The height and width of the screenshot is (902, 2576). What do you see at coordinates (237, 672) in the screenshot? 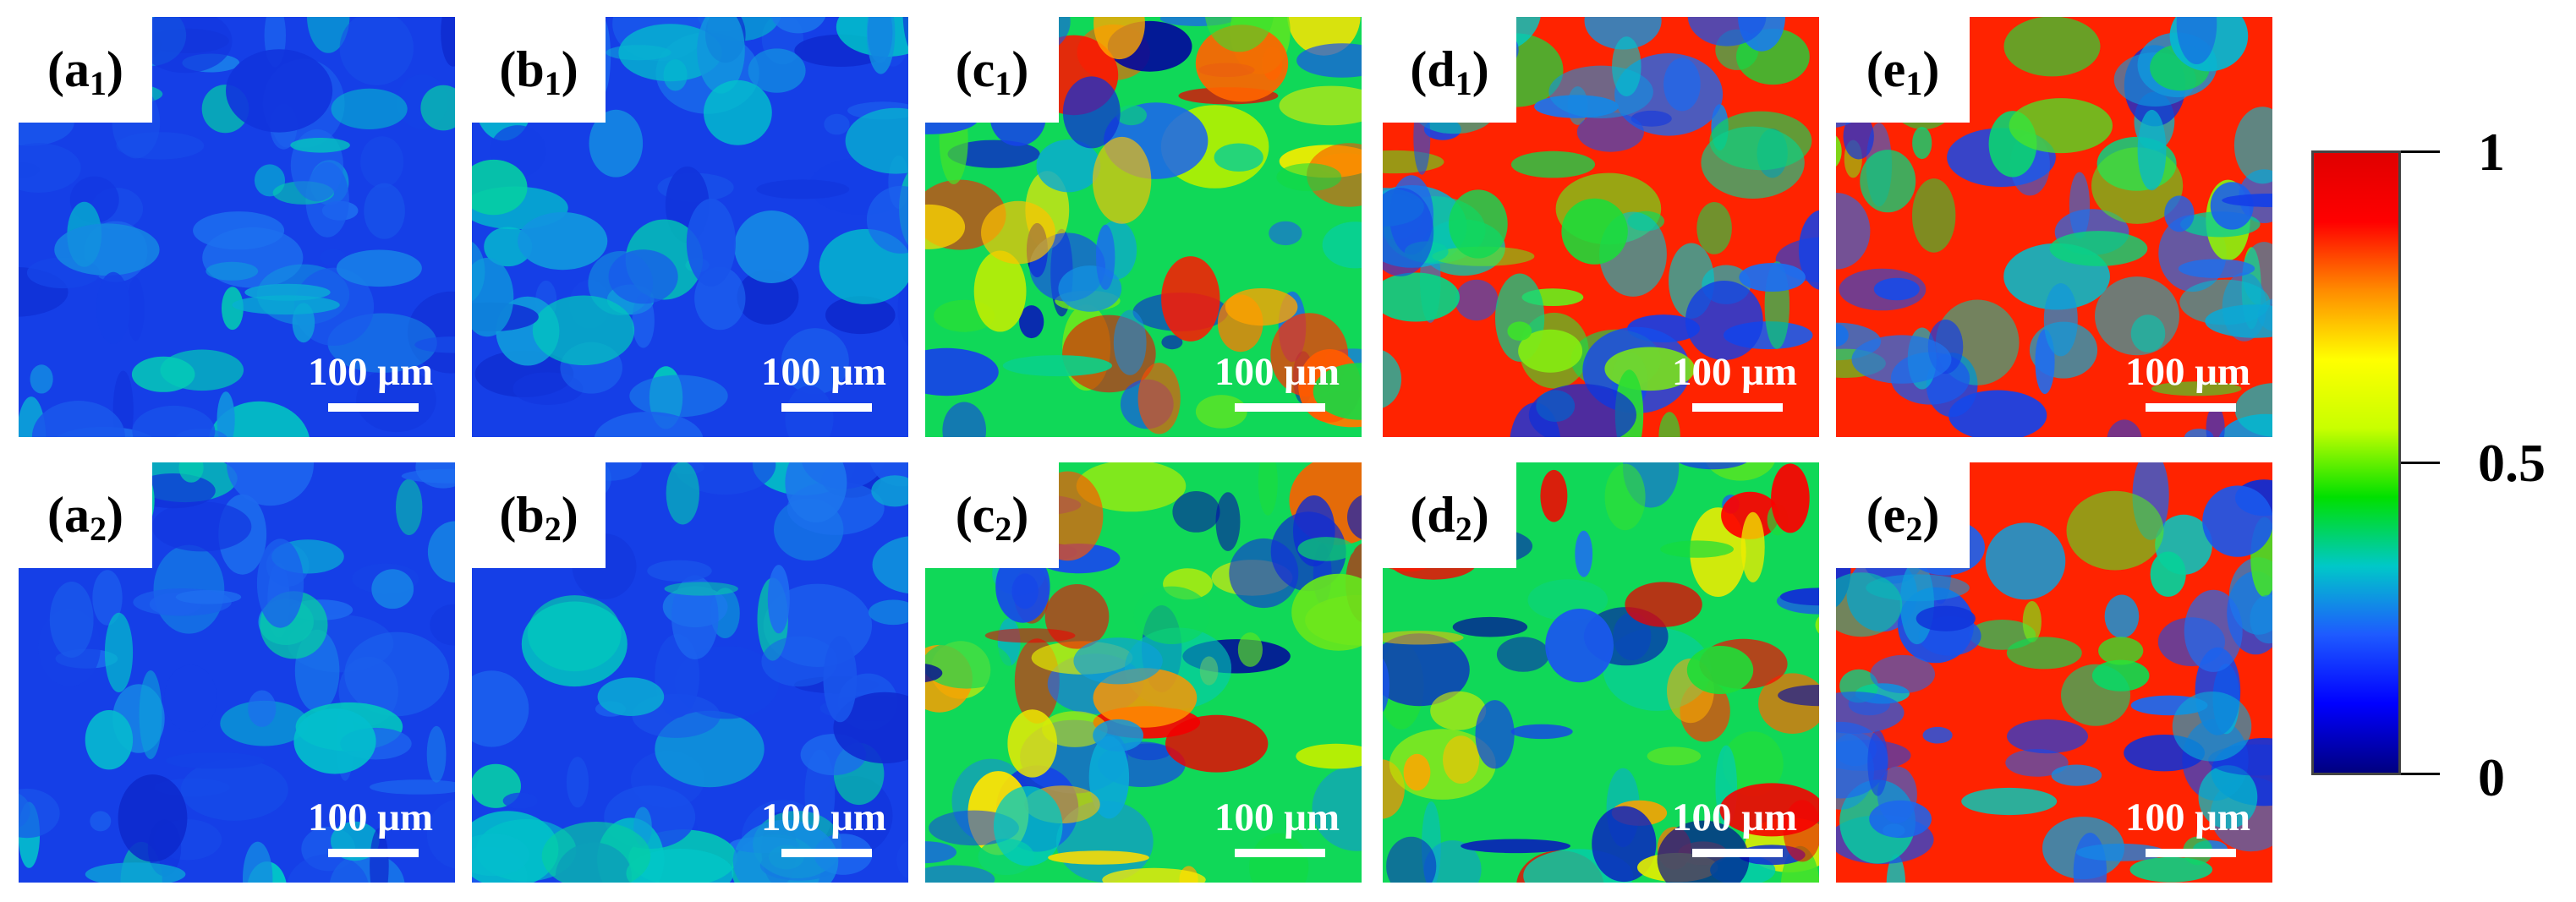
I see `map-panel-a2: (a2) 100 μm` at bounding box center [237, 672].